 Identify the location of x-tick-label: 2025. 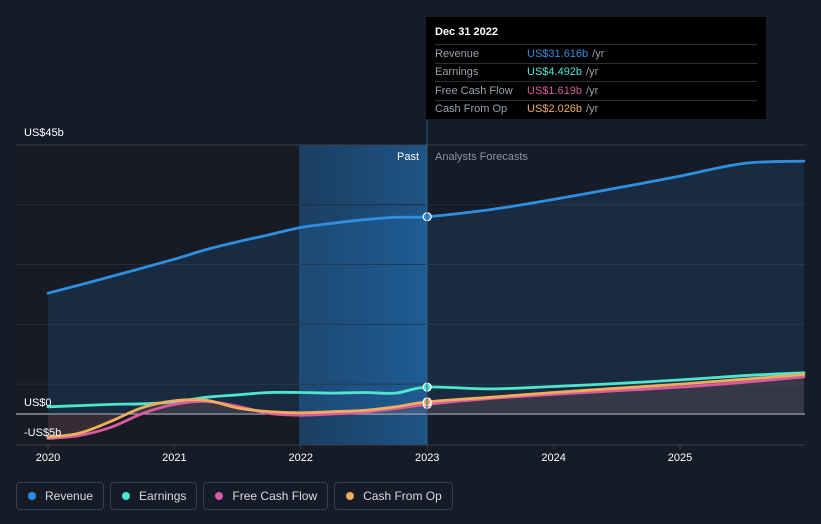
(680, 458).